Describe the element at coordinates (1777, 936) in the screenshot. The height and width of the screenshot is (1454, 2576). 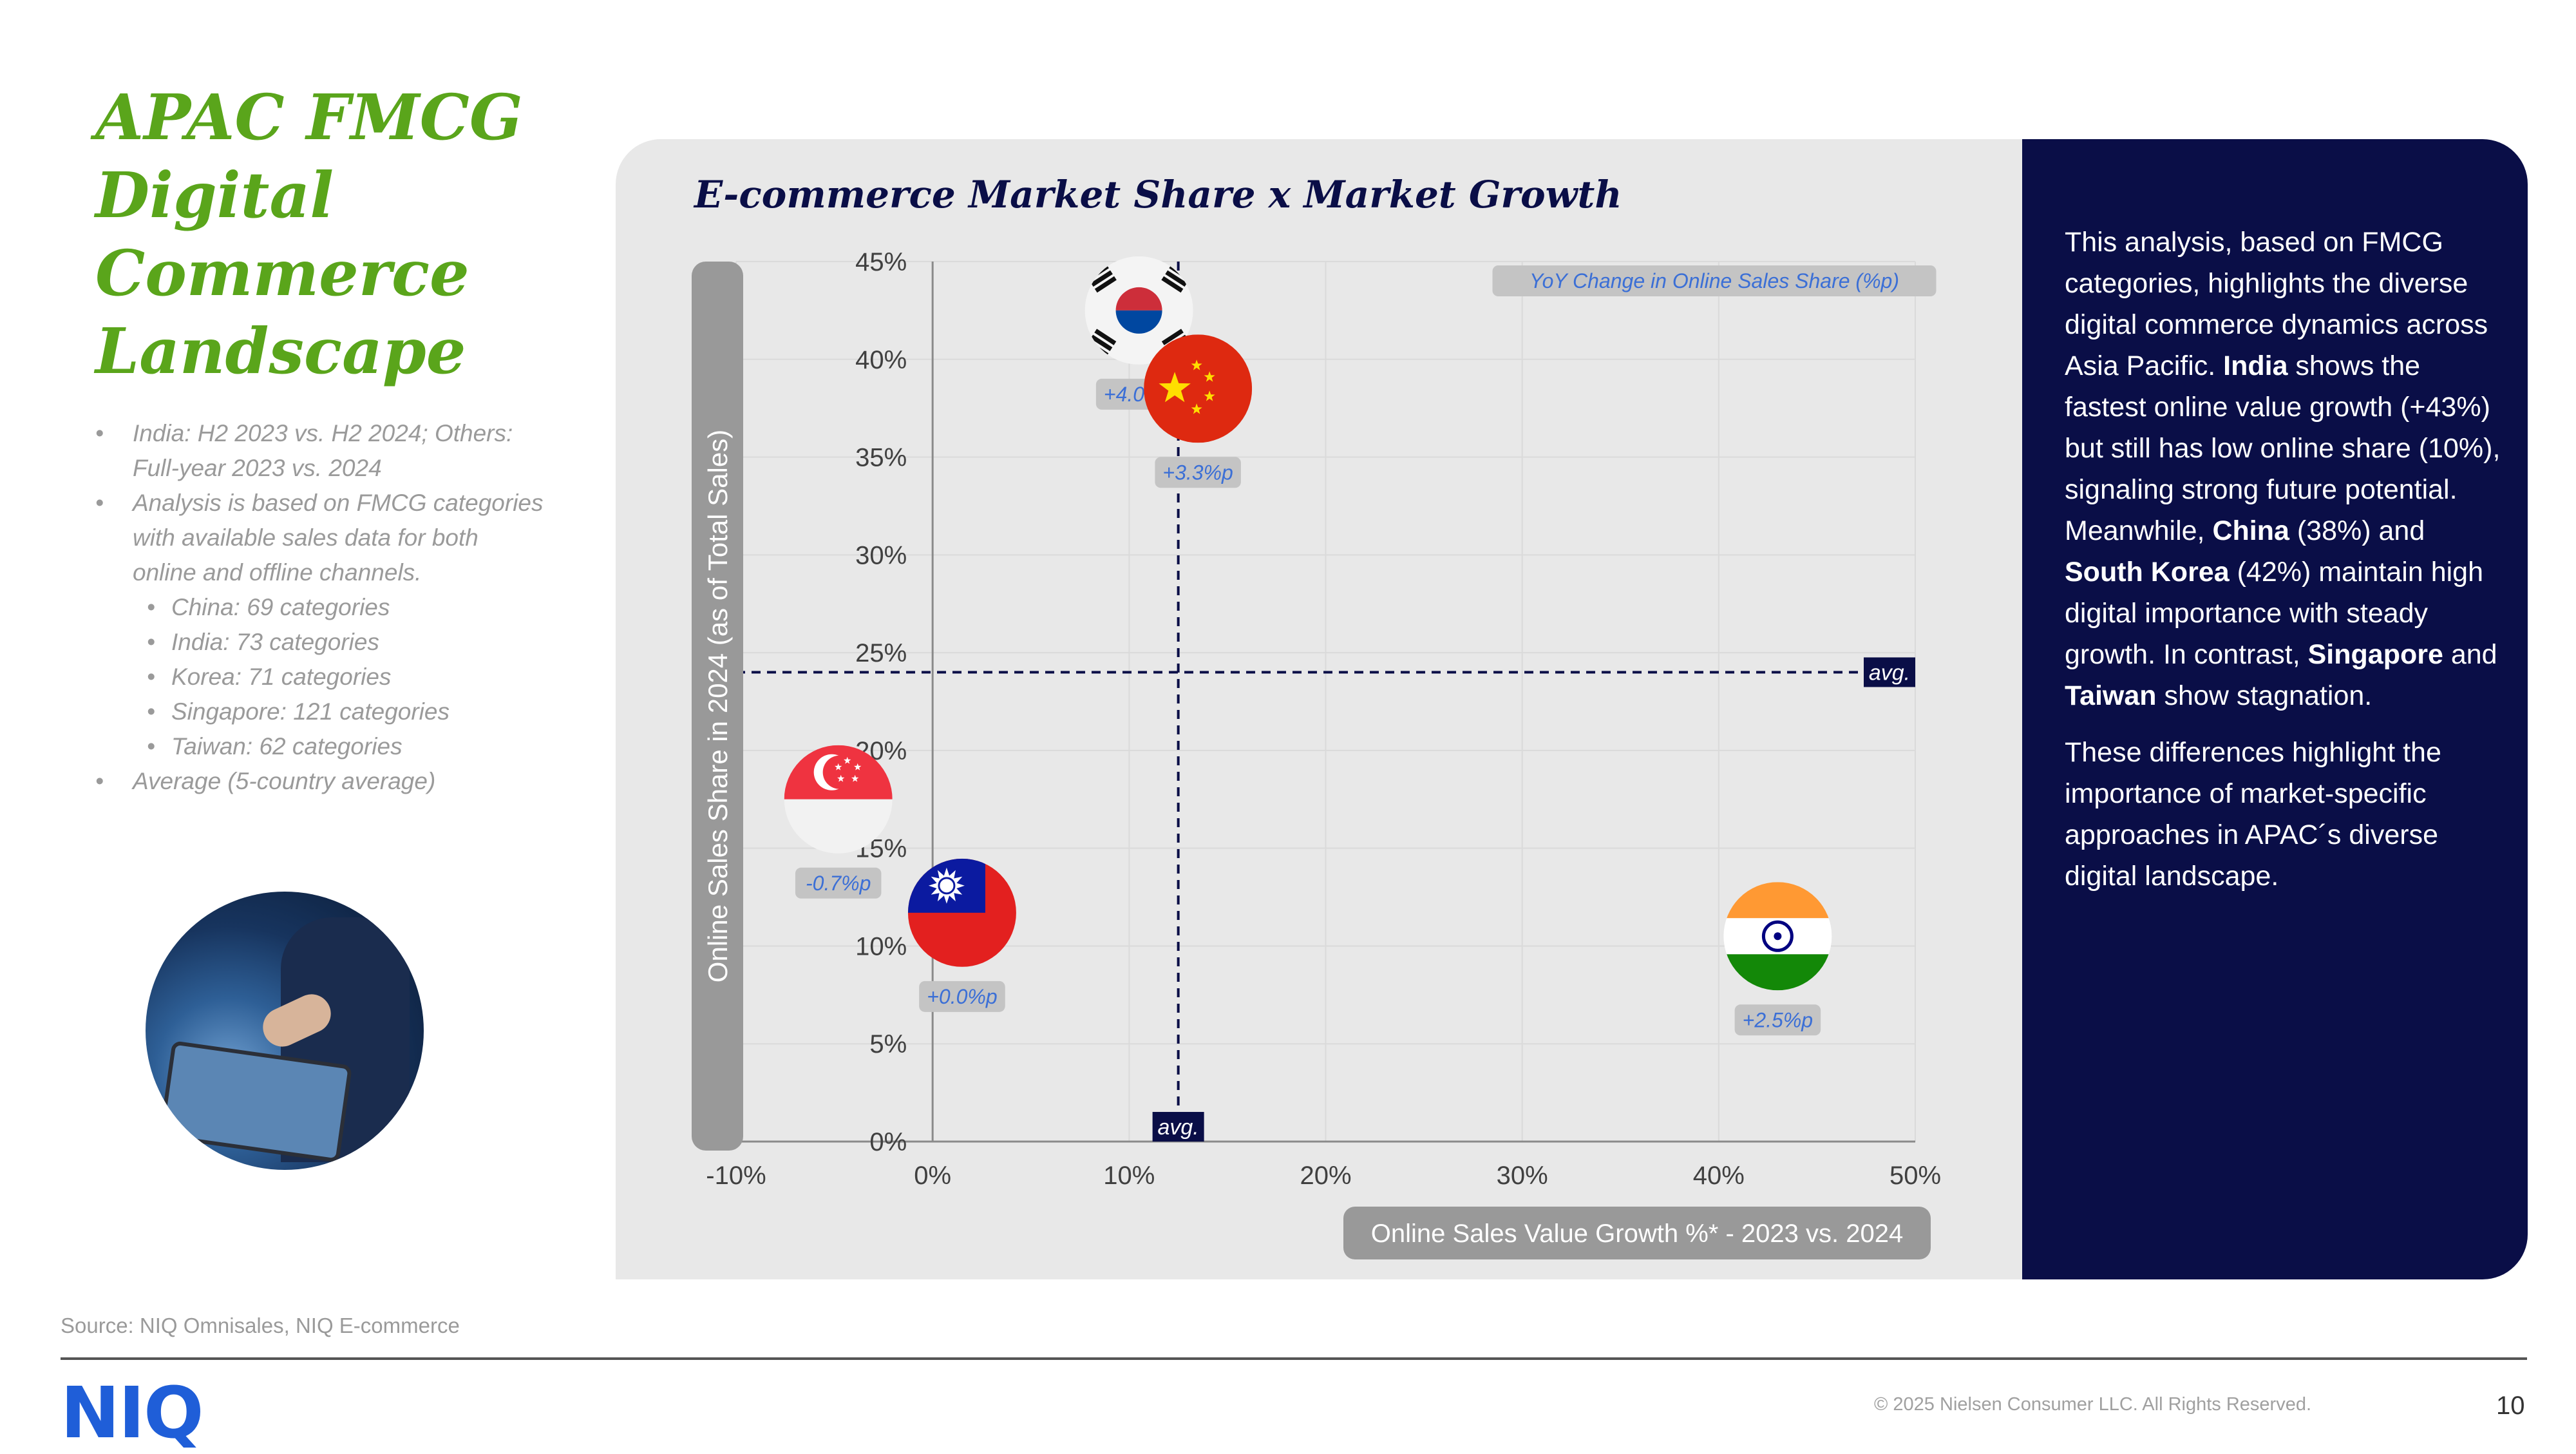
I see `data-point-india` at that location.